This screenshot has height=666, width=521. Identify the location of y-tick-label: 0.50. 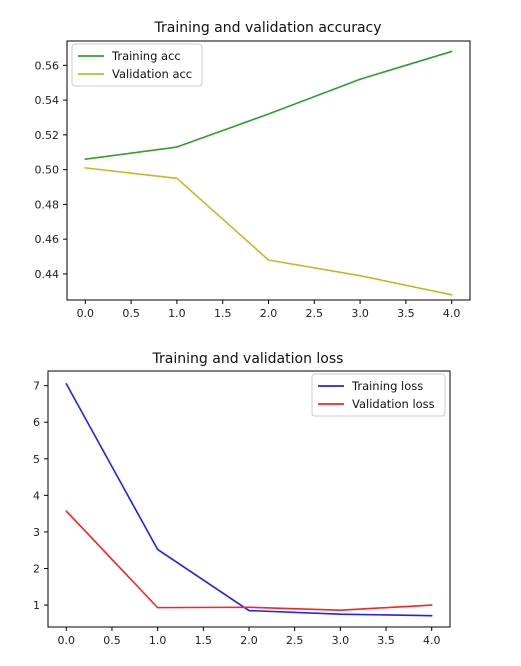
(47, 170).